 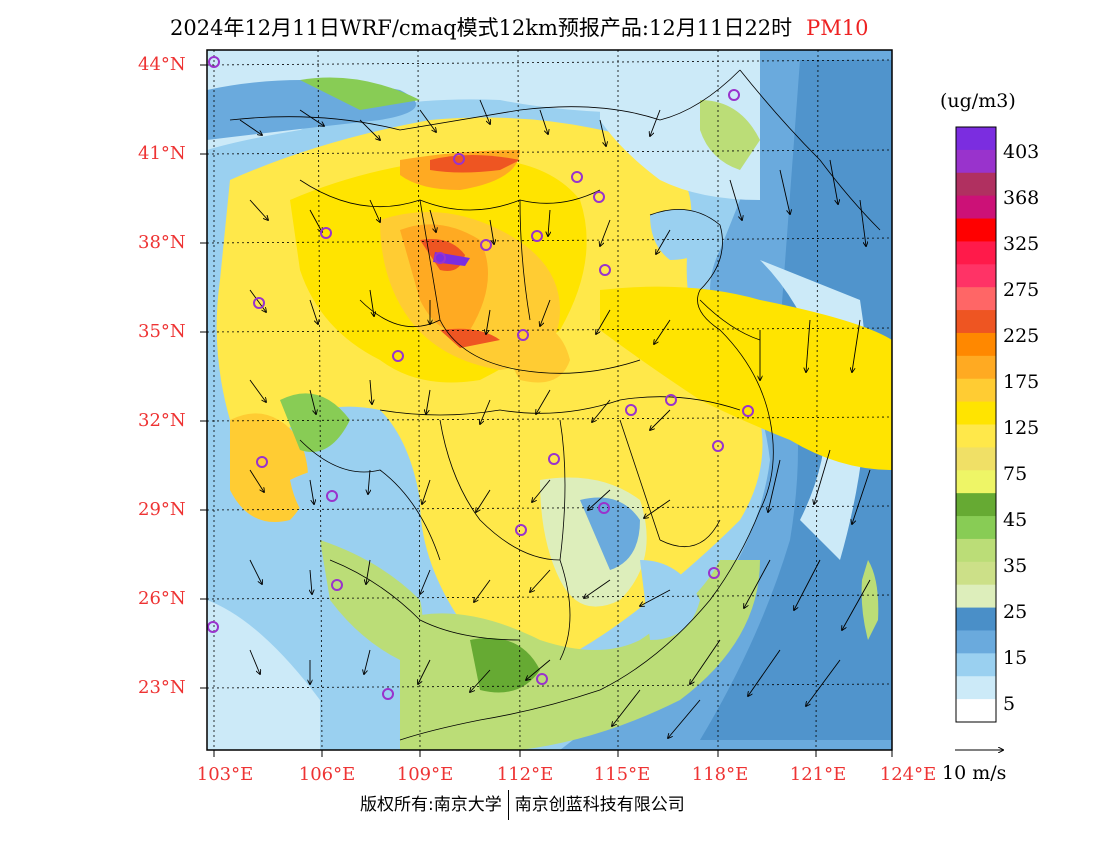 What do you see at coordinates (1021, 290) in the screenshot?
I see `legend-label: 275` at bounding box center [1021, 290].